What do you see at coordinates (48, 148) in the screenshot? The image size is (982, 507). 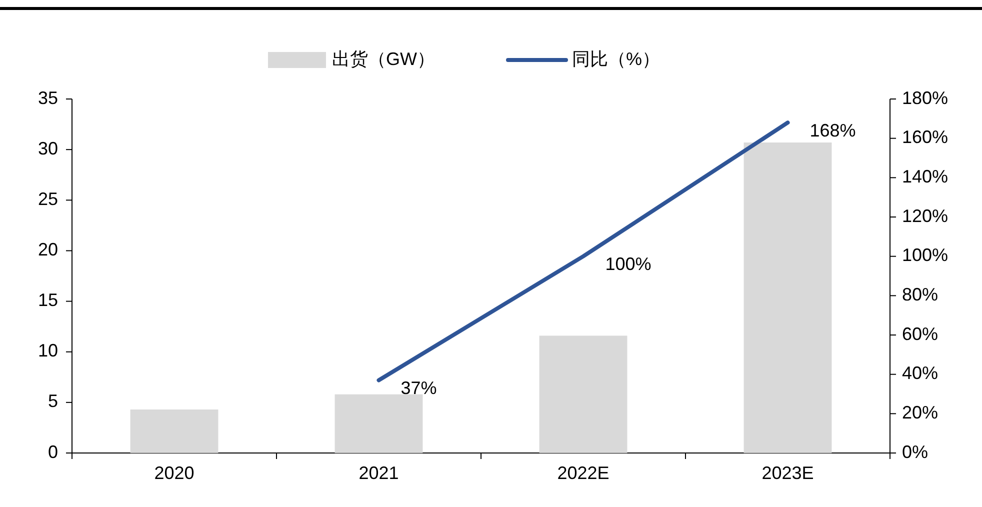 I see `y-tick-label: 30` at bounding box center [48, 148].